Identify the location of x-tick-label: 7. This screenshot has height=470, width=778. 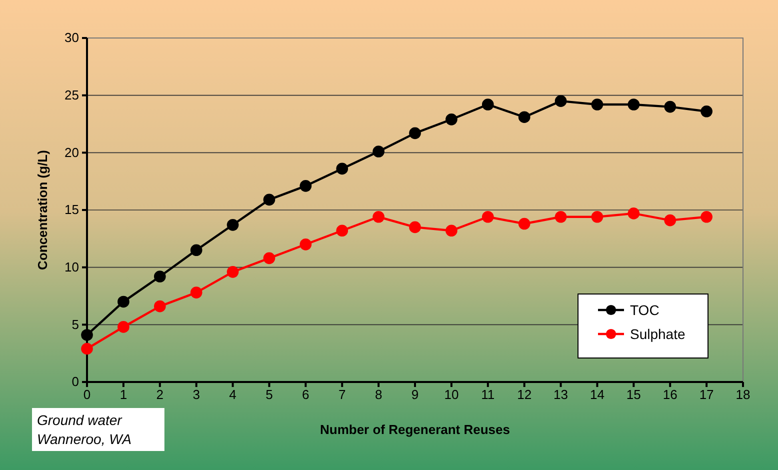
(342, 394).